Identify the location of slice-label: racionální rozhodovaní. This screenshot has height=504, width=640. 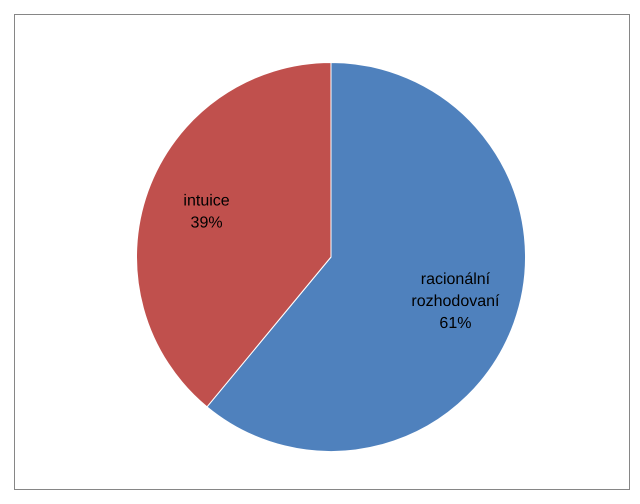
(455, 290).